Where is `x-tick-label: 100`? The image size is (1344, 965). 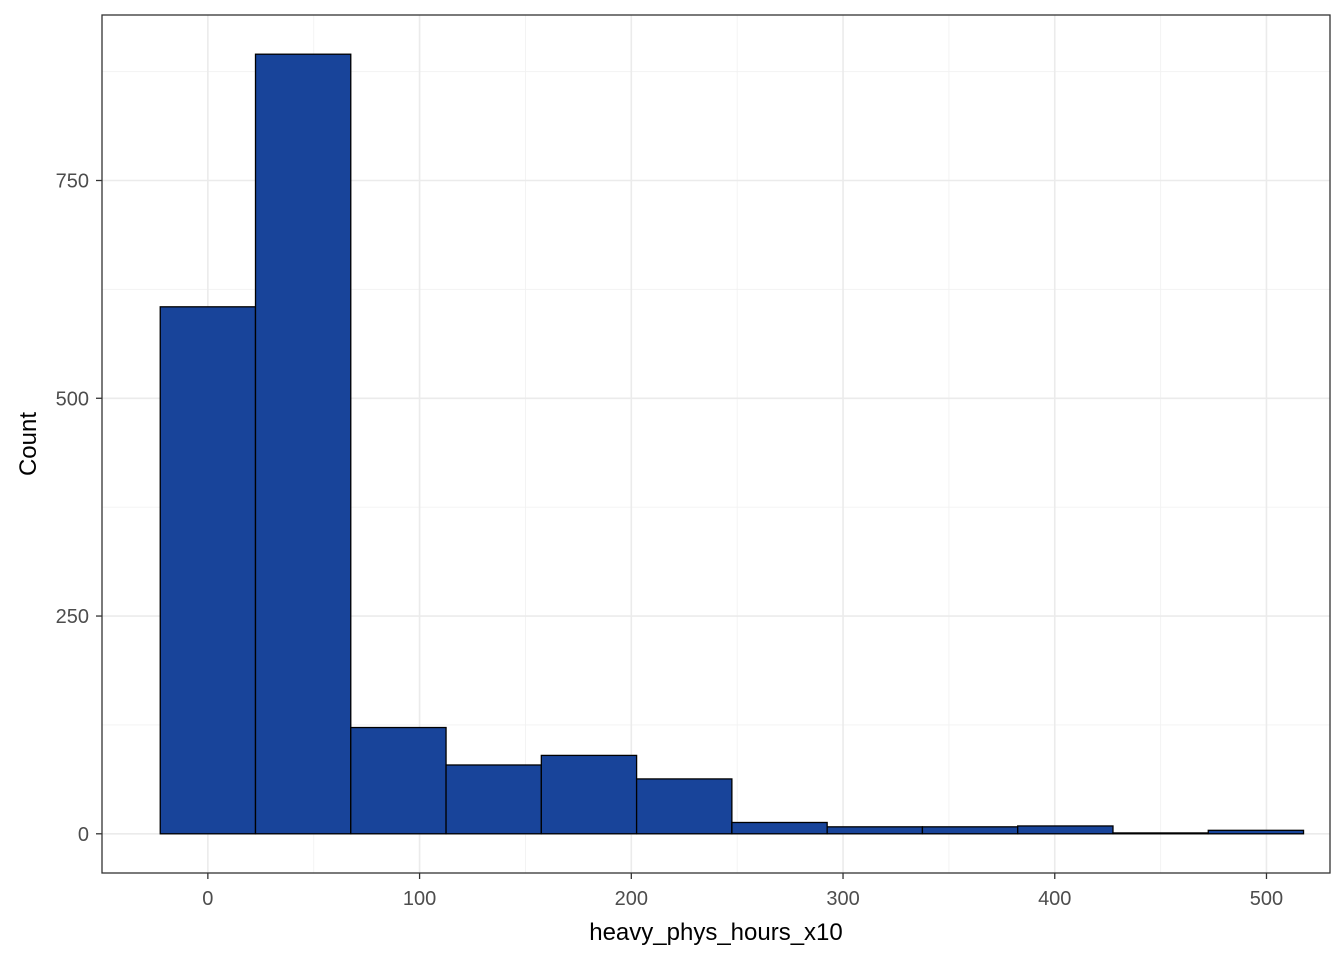 x-tick-label: 100 is located at coordinates (419, 899).